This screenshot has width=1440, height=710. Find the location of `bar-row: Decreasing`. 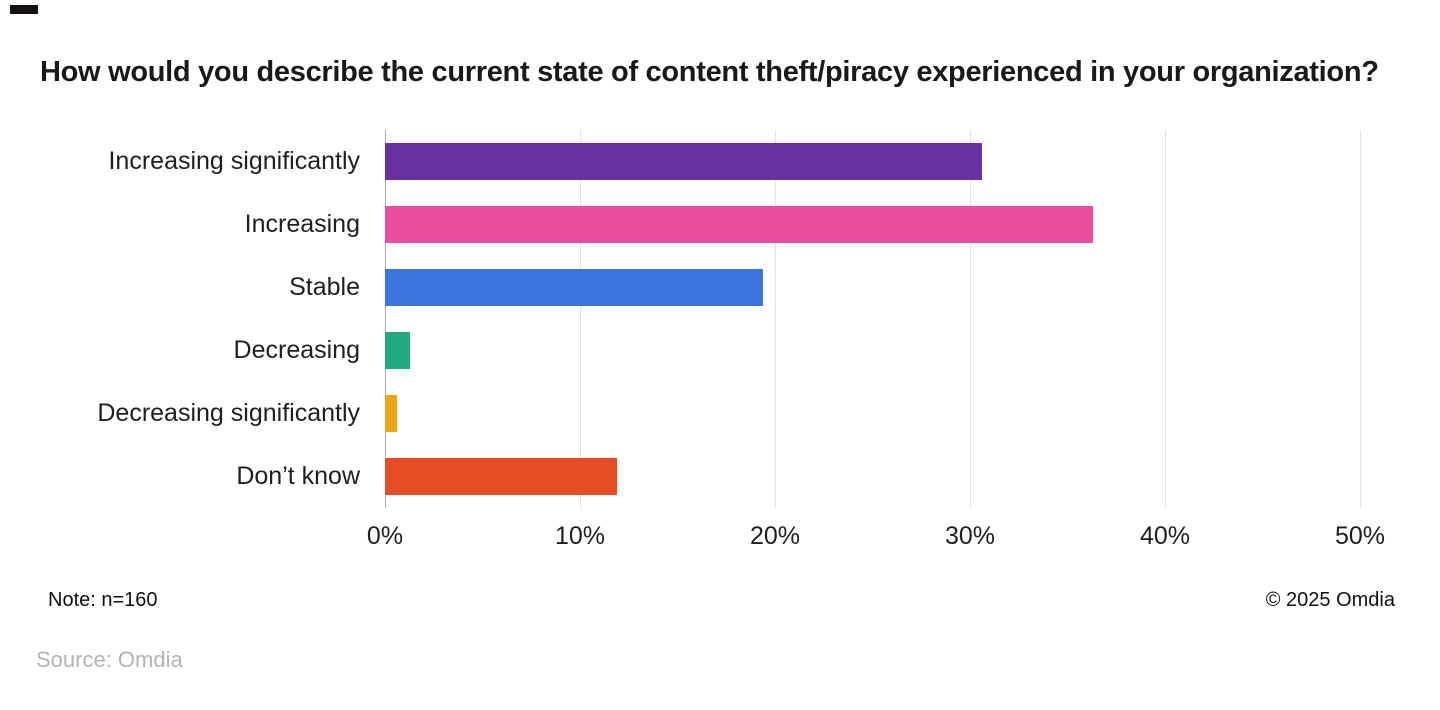

bar-row: Decreasing is located at coordinates (680, 350).